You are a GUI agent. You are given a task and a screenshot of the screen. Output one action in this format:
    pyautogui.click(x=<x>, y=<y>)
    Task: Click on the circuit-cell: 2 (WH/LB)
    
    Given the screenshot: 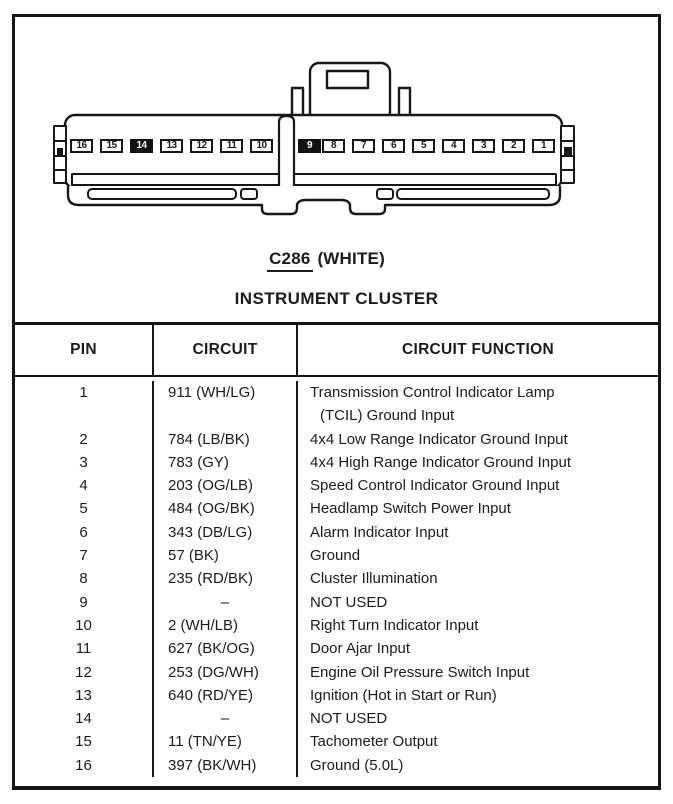 What is the action you would take?
    pyautogui.click(x=226, y=625)
    